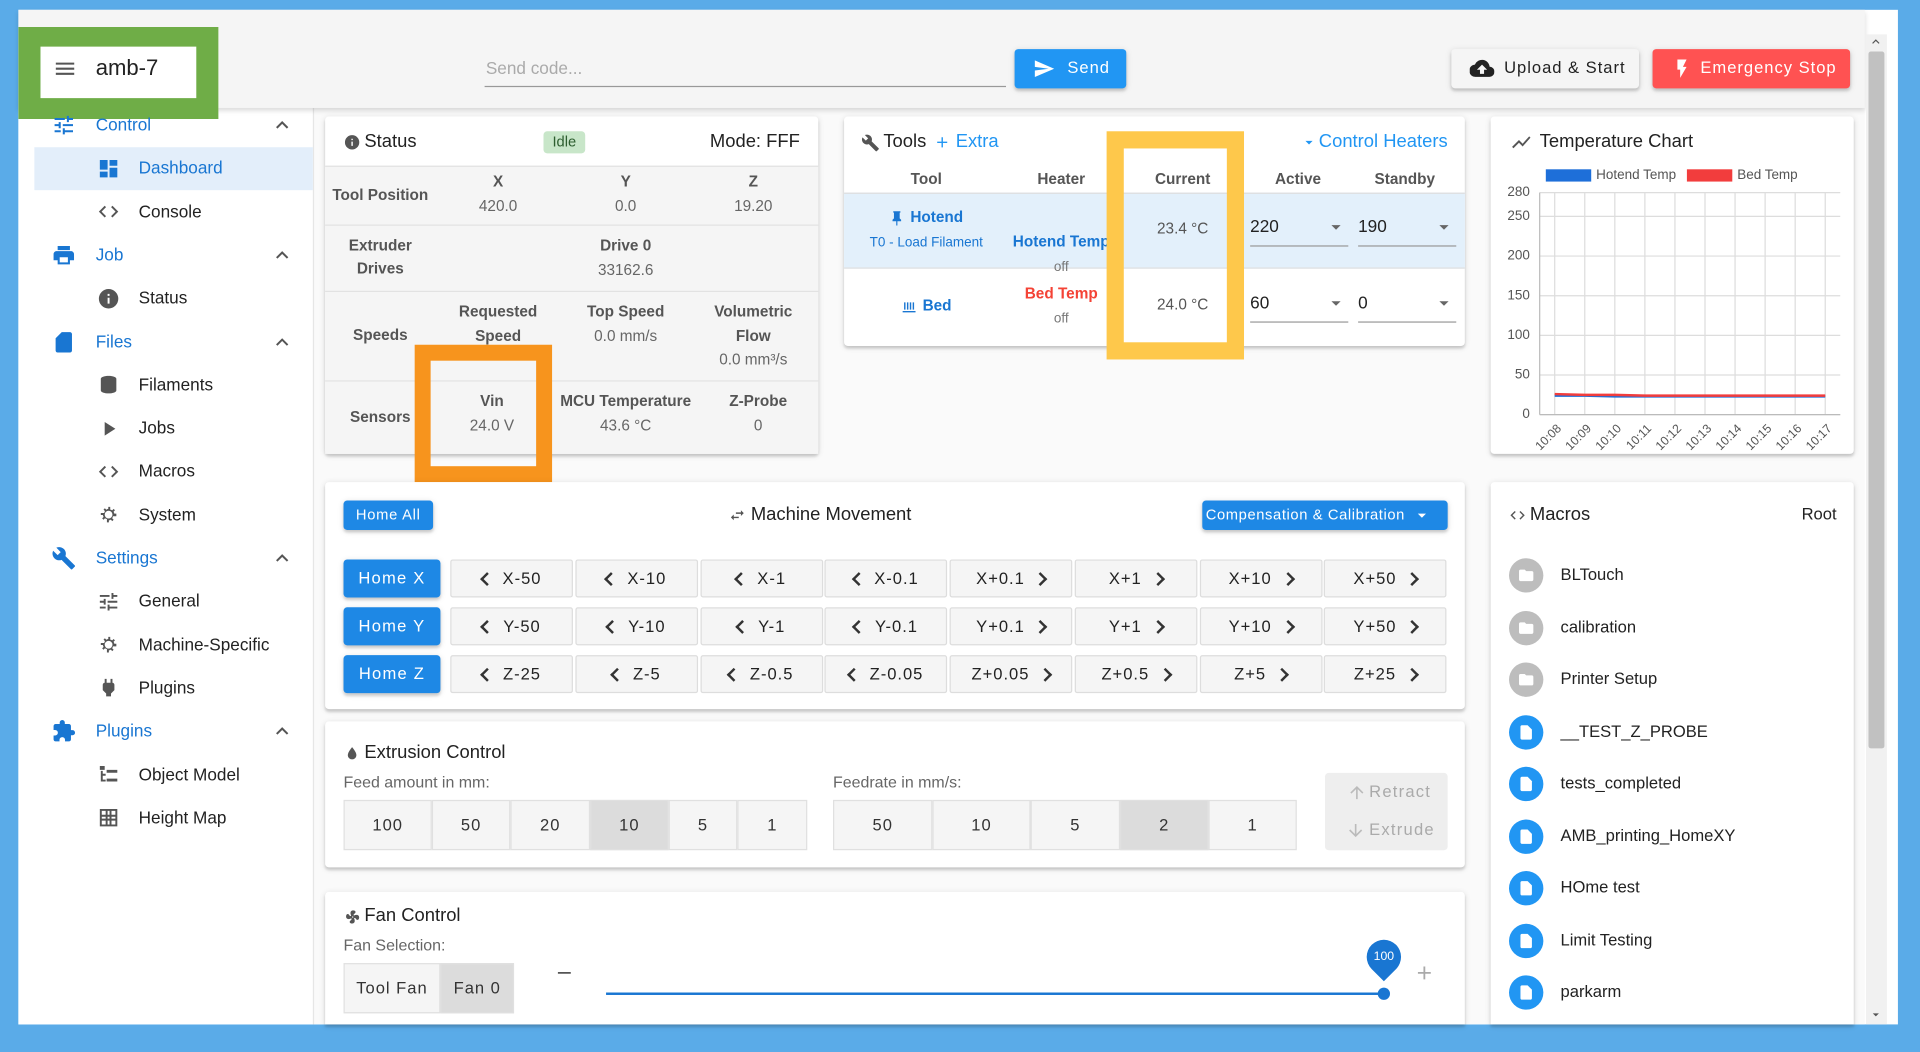  What do you see at coordinates (636, 626) in the screenshot?
I see `move-button: Y-10` at bounding box center [636, 626].